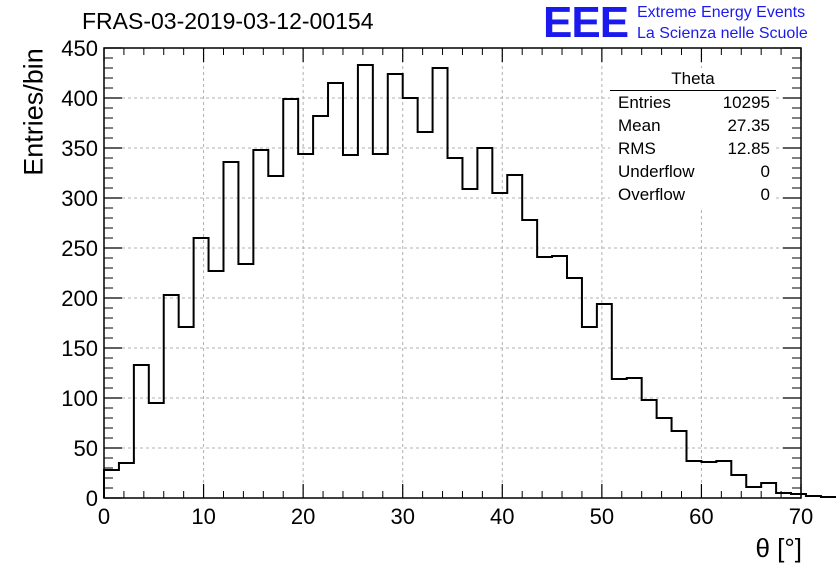 The height and width of the screenshot is (572, 836). Describe the element at coordinates (722, 33) in the screenshot. I see `logo-line-2: La Scienza nelle Scuole` at that location.